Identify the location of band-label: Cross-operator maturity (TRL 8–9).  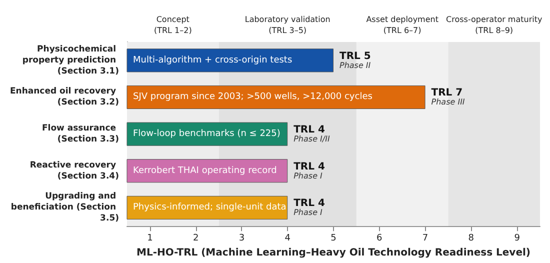
(494, 25).